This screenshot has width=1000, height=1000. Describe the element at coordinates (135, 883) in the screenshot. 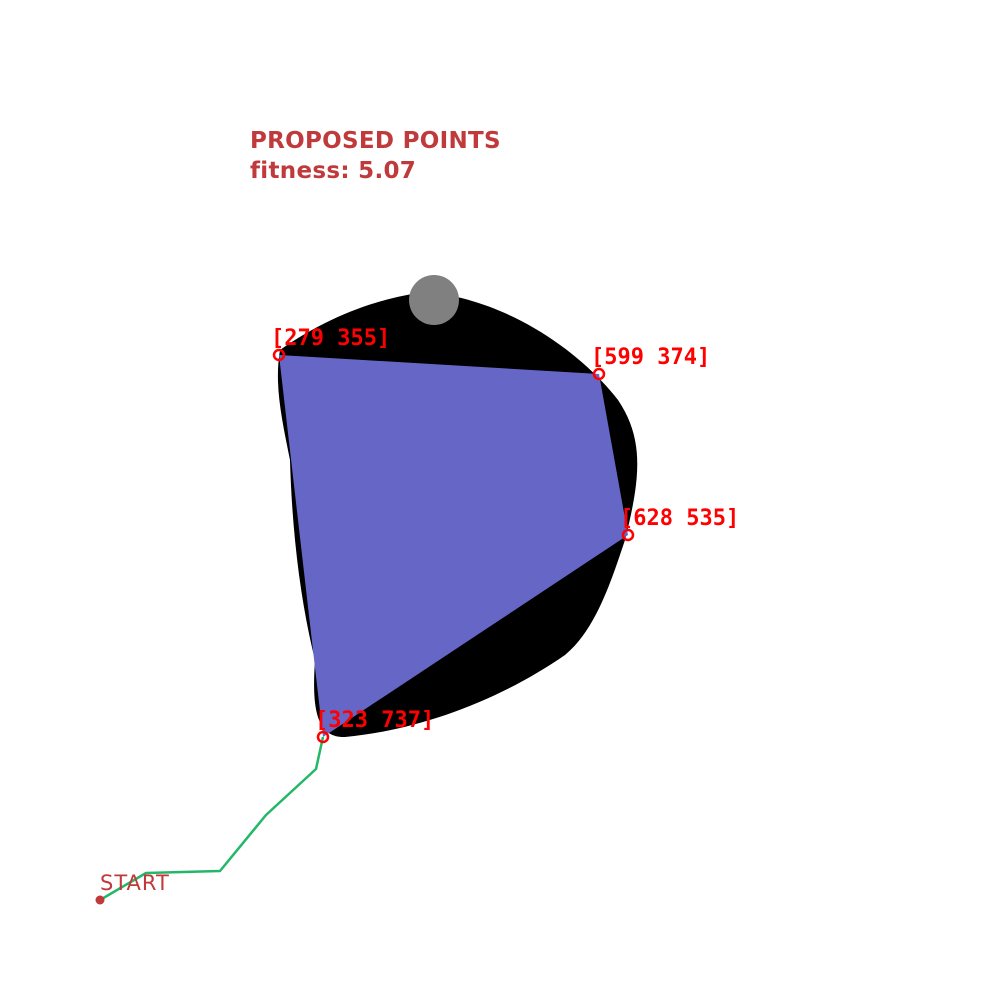

I see `start-label: START` at that location.